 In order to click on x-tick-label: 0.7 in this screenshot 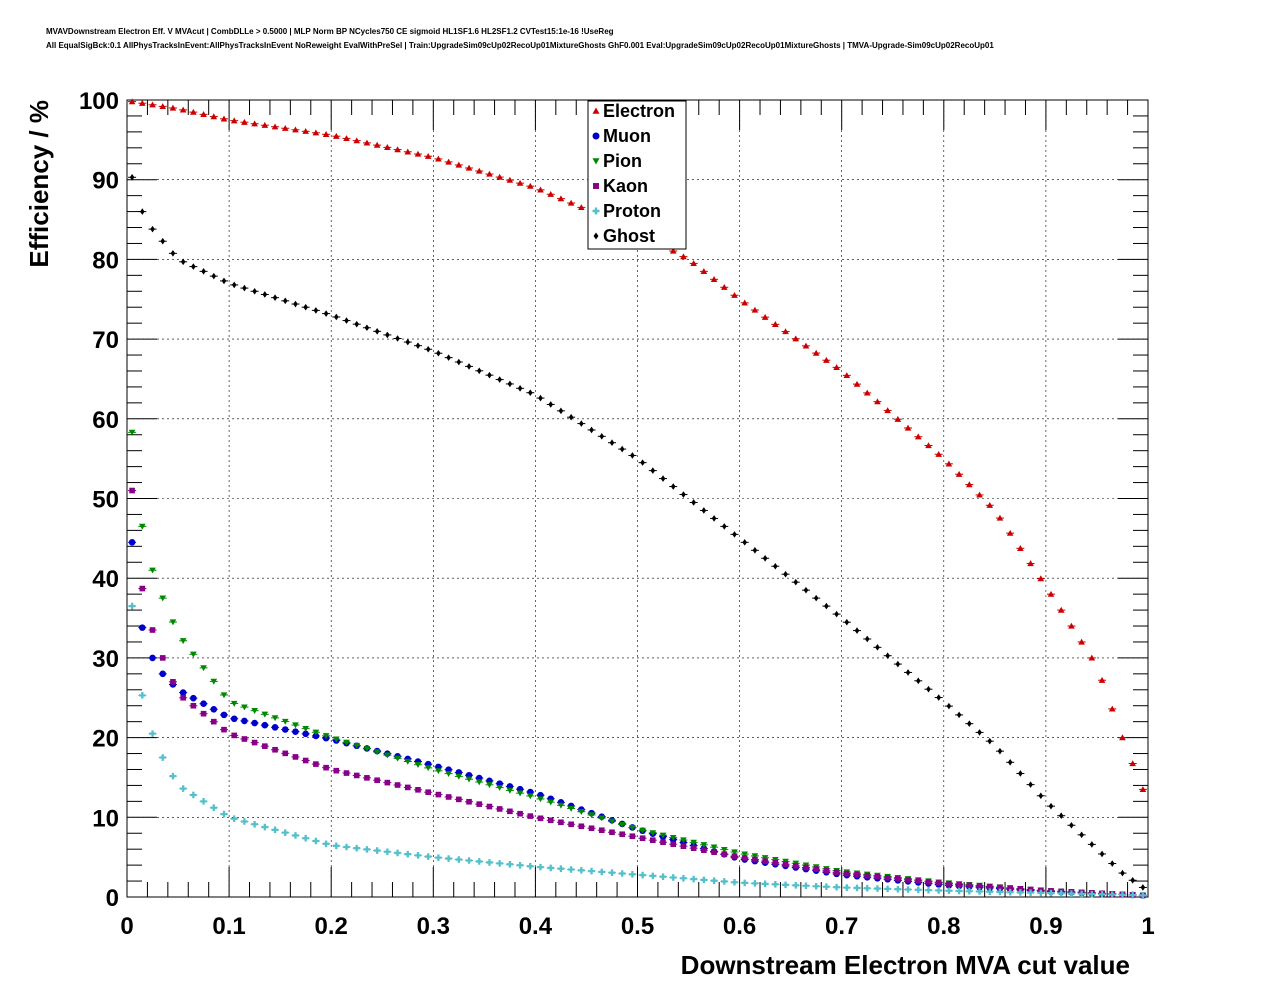, I will do `click(841, 926)`.